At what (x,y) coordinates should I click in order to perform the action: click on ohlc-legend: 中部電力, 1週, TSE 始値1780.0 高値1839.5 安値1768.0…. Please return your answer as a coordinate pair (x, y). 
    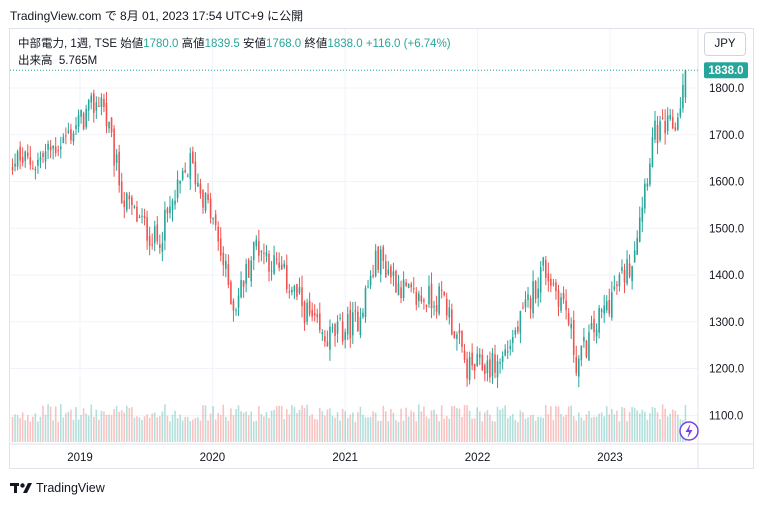
    Looking at the image, I should click on (234, 43).